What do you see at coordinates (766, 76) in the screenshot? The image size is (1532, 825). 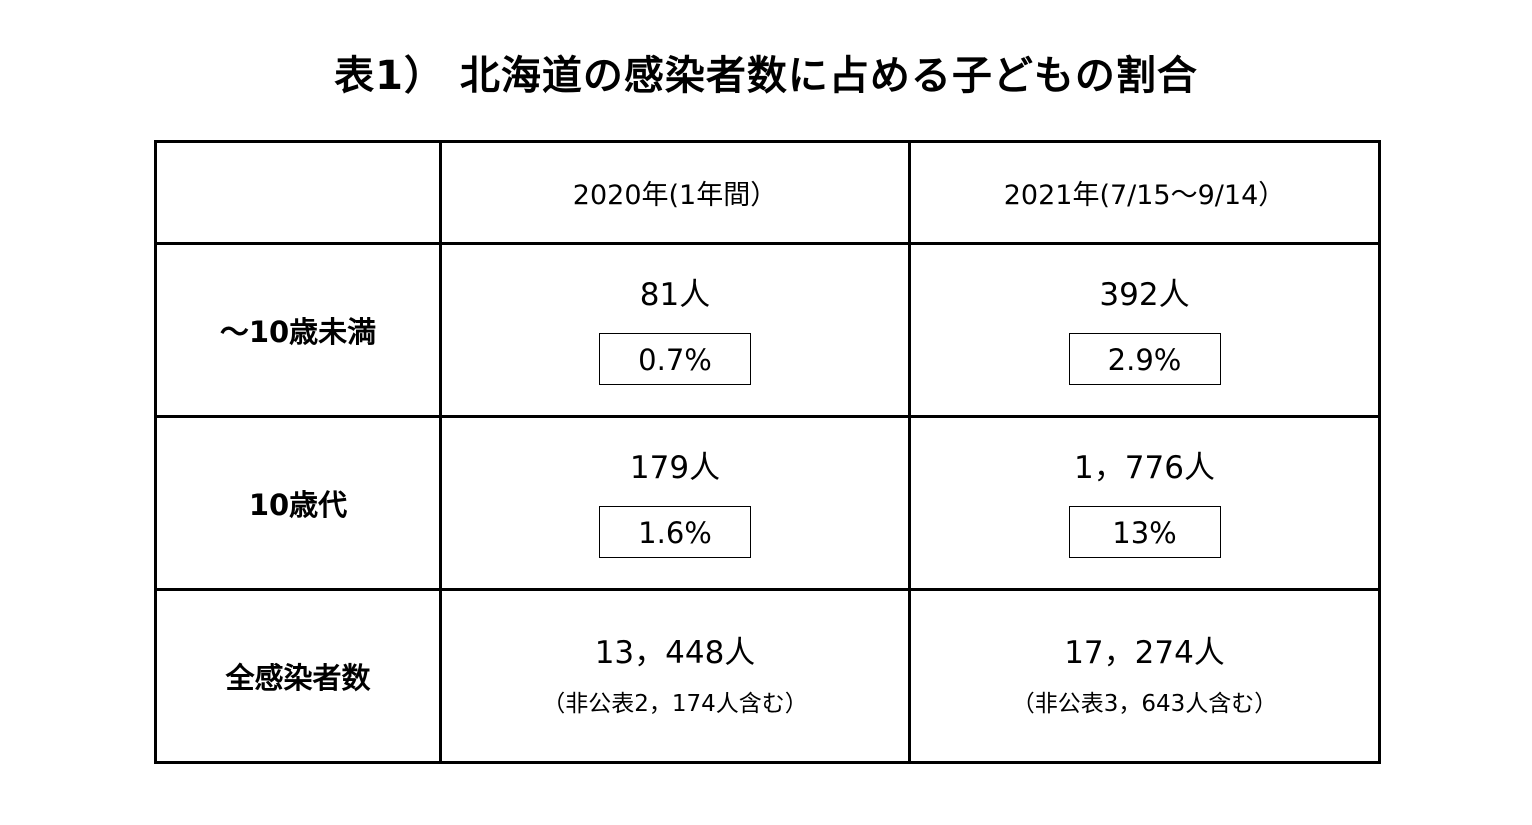 I see `page-title: 表1） 北海道の感染者数に占める子どもの割合` at bounding box center [766, 76].